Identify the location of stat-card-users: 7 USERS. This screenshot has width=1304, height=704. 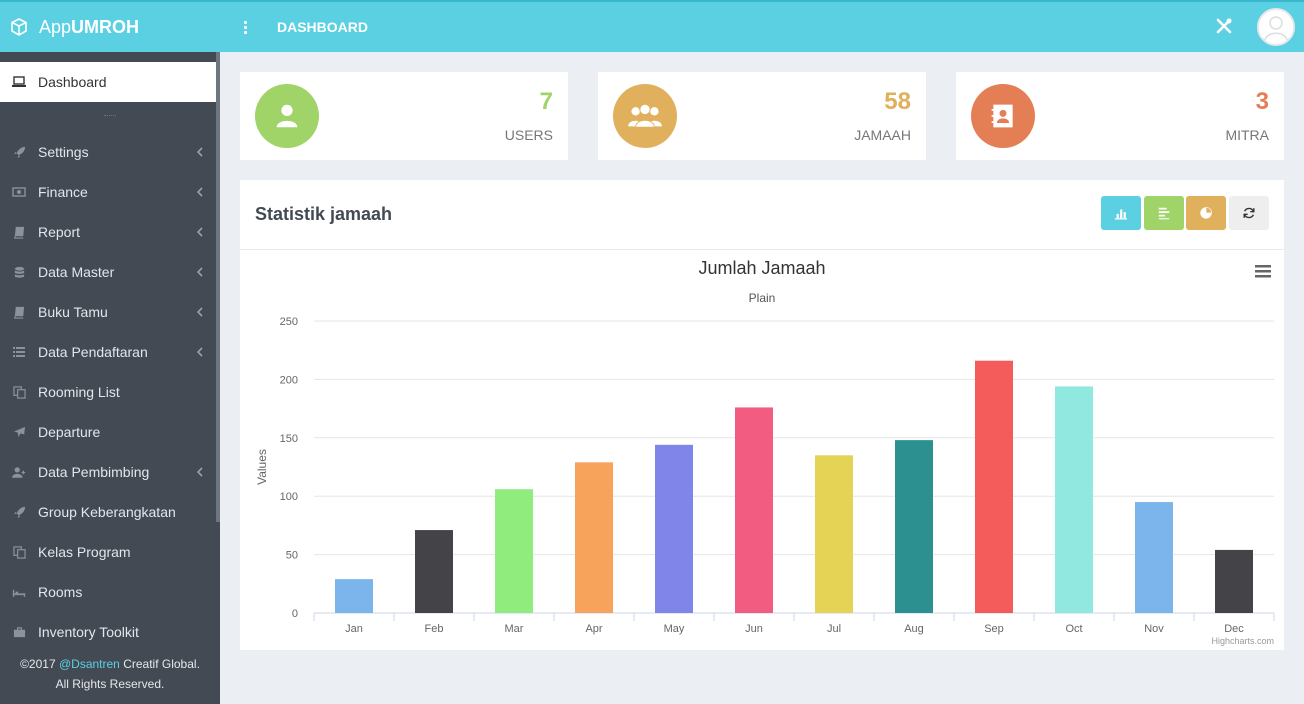
(404, 116).